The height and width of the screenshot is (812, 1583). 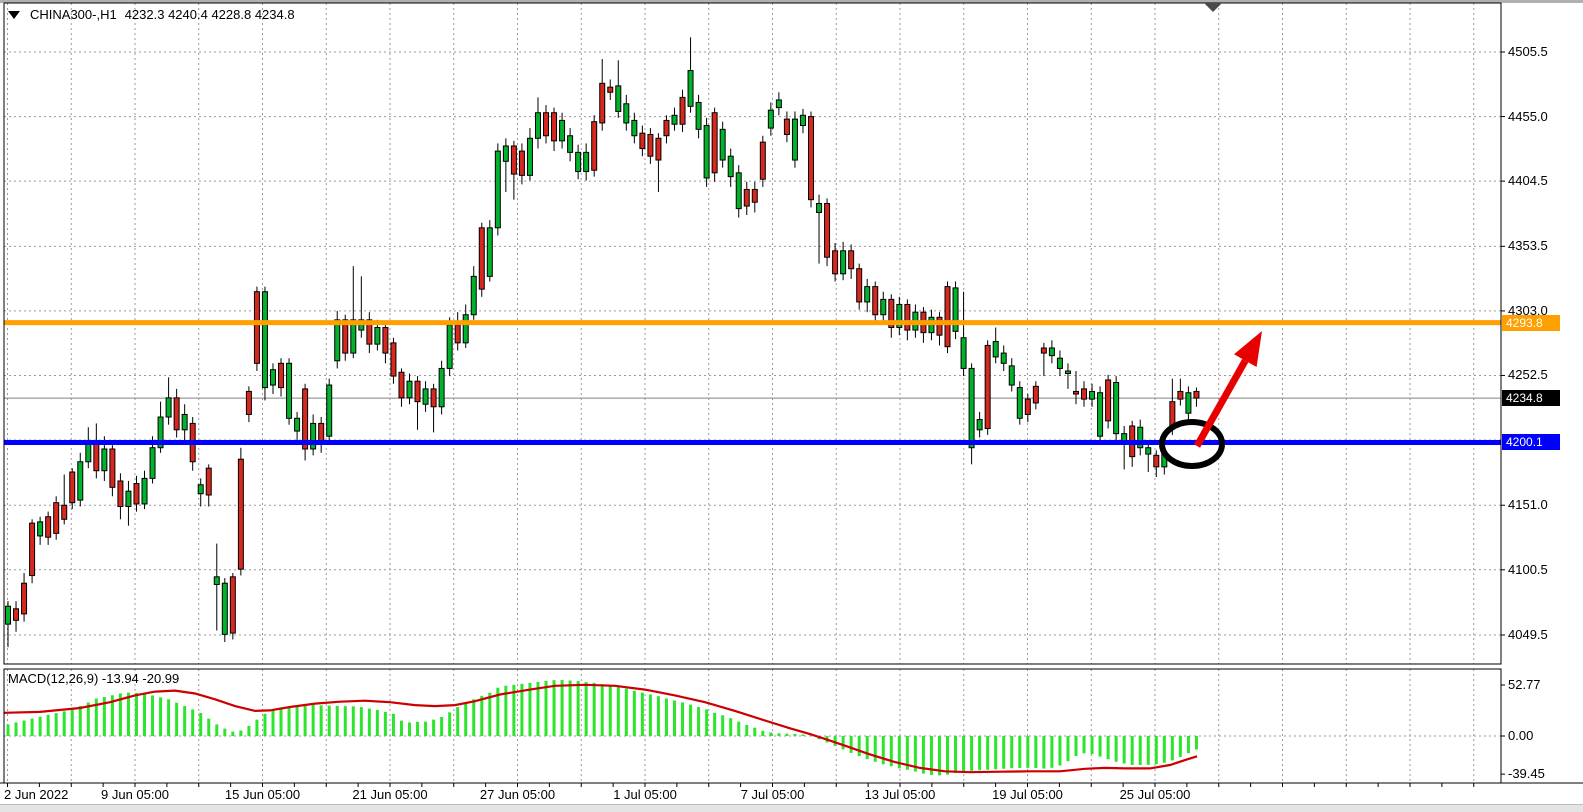 What do you see at coordinates (135, 794) in the screenshot?
I see `time-axis-label: 9 Jun 05:00` at bounding box center [135, 794].